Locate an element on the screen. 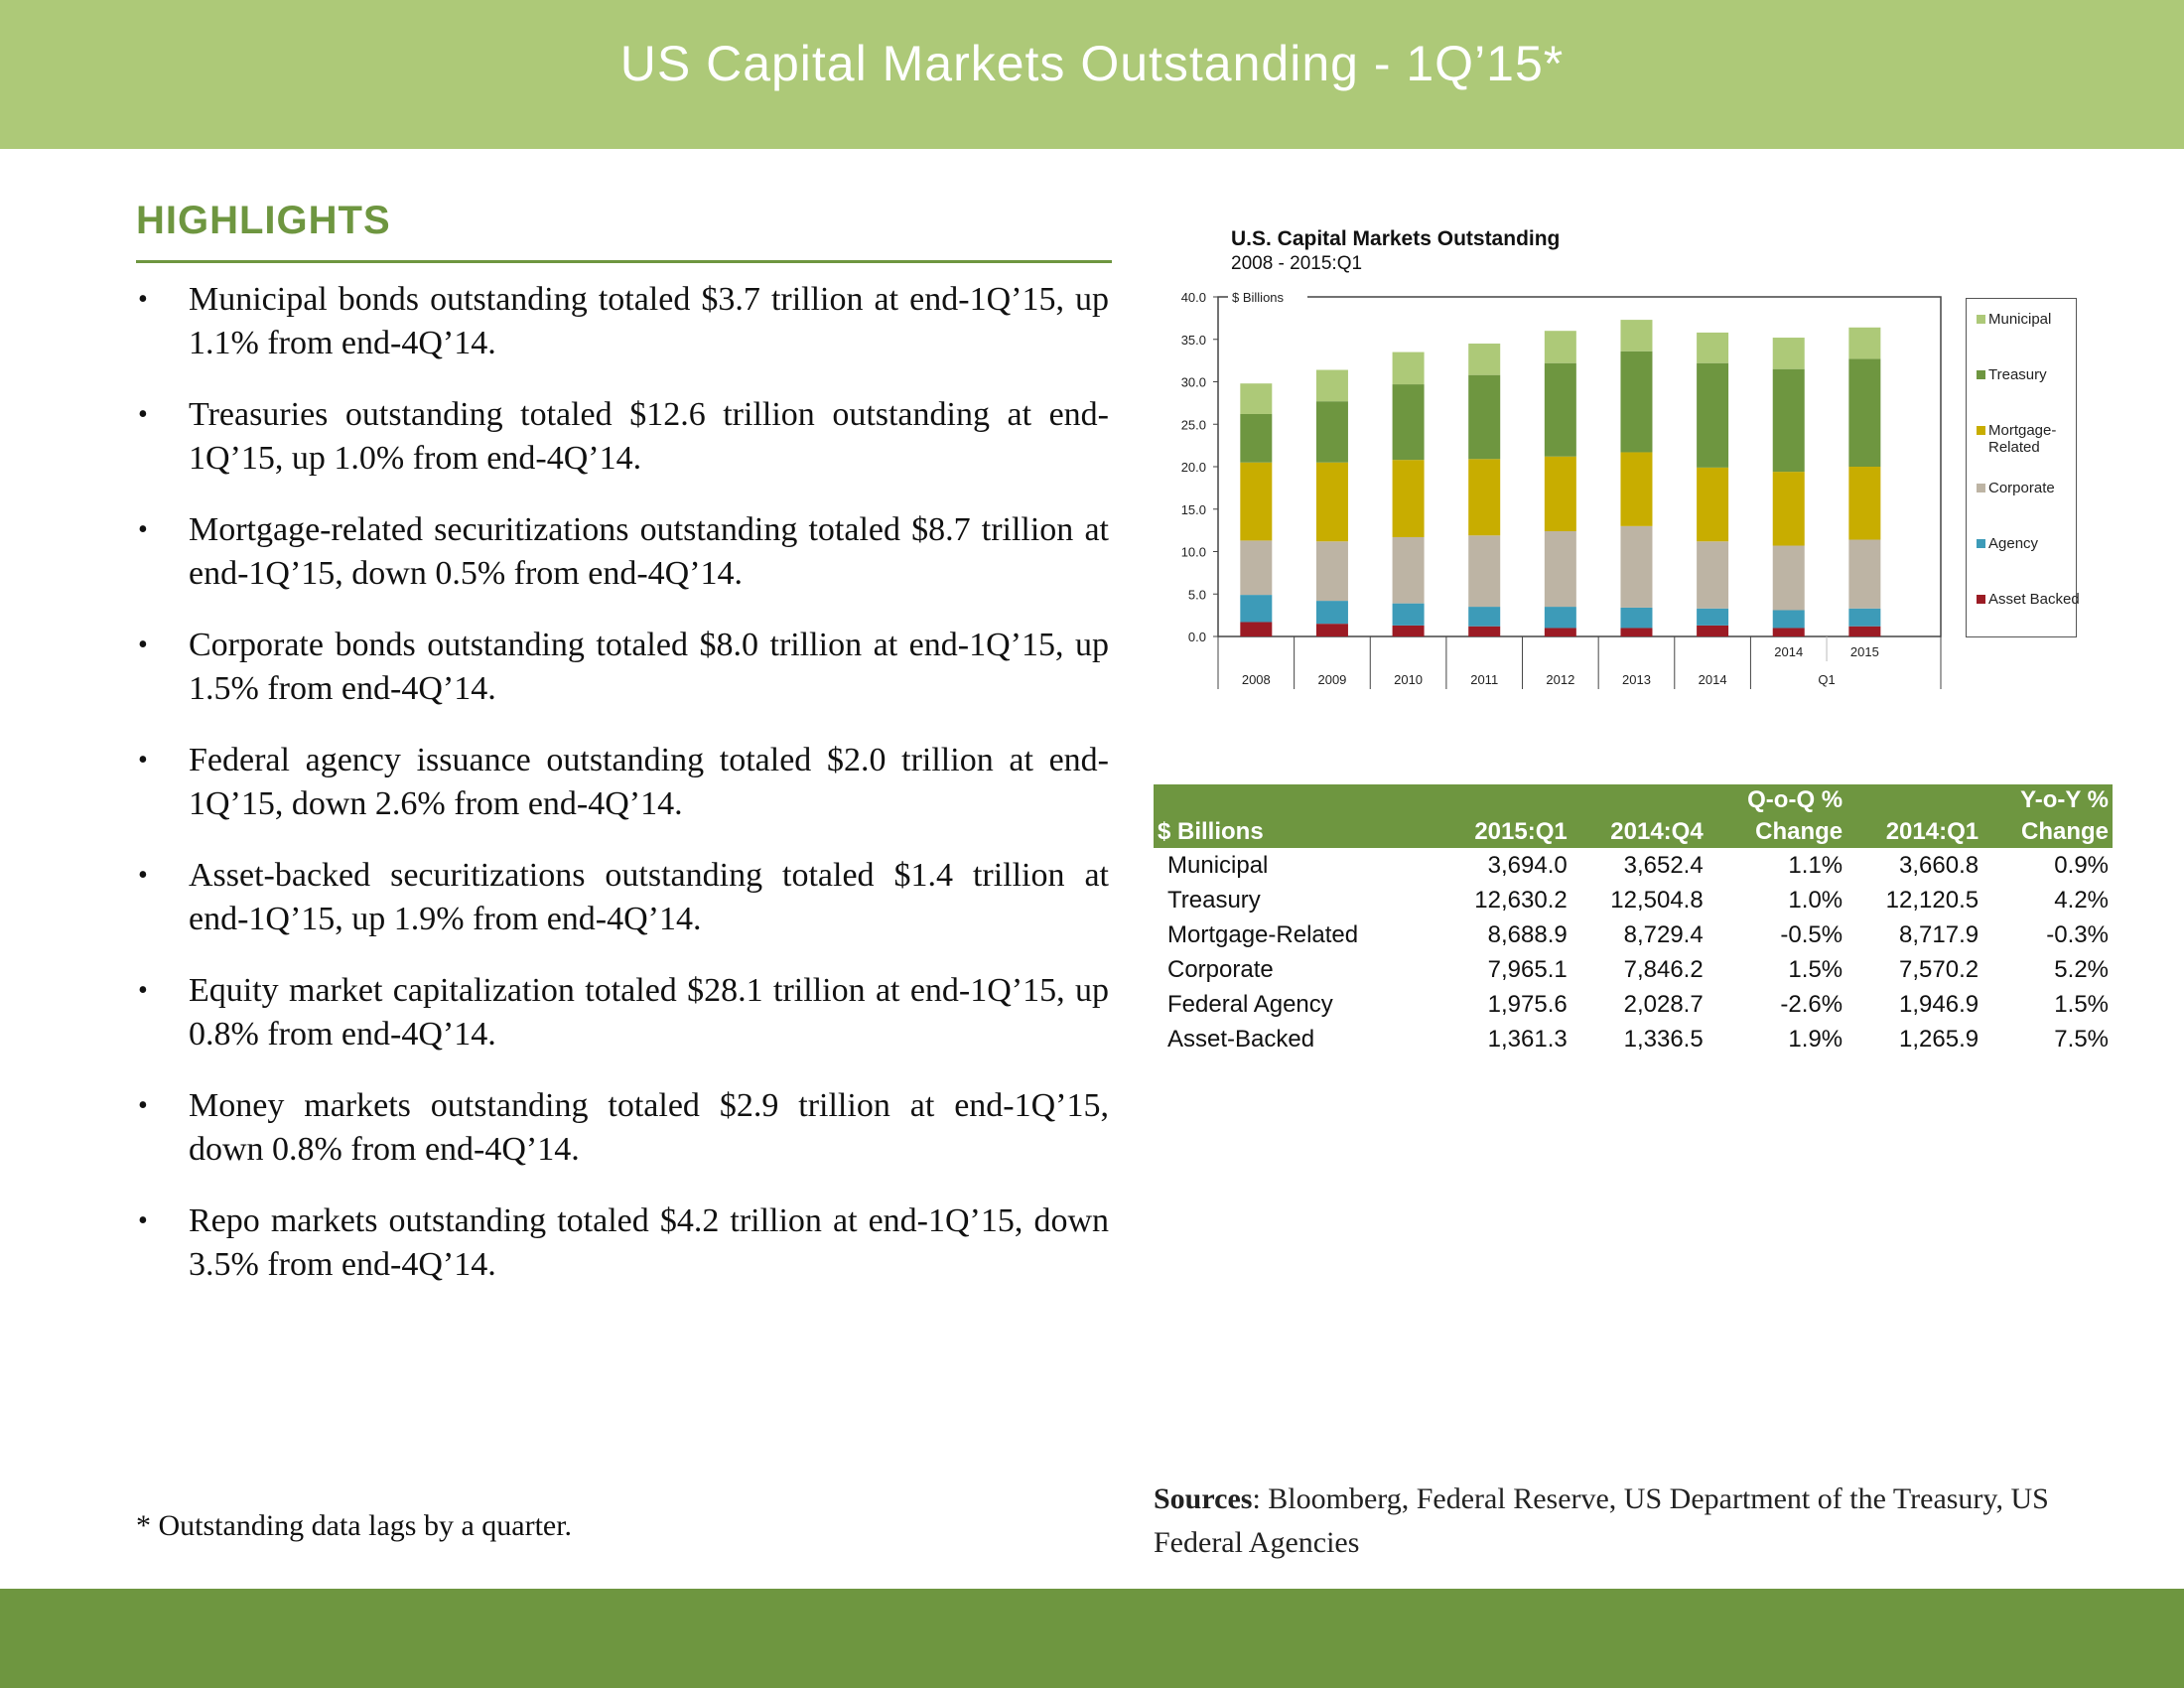 This screenshot has width=2184, height=1688. x-tick-label: 2014 is located at coordinates (1788, 651).